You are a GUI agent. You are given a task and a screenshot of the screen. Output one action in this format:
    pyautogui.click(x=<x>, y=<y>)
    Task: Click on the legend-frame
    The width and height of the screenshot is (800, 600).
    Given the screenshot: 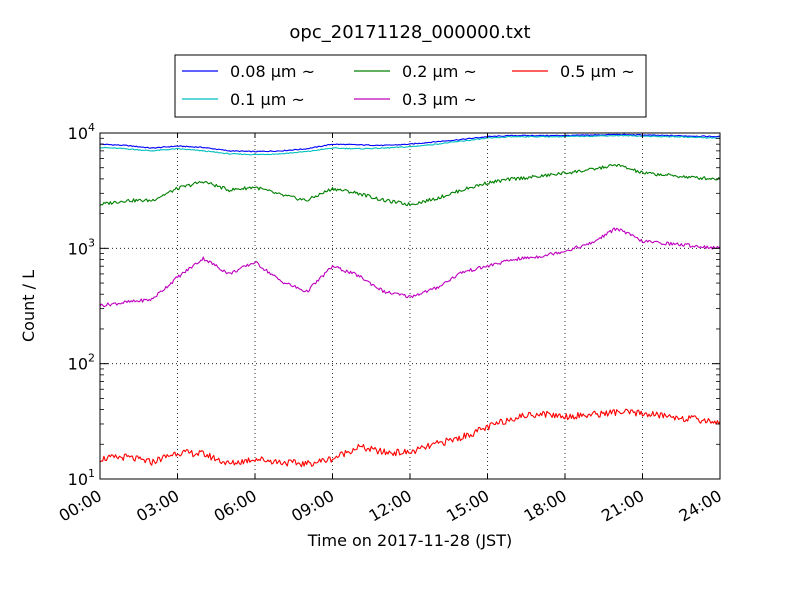 What is the action you would take?
    pyautogui.click(x=410, y=86)
    